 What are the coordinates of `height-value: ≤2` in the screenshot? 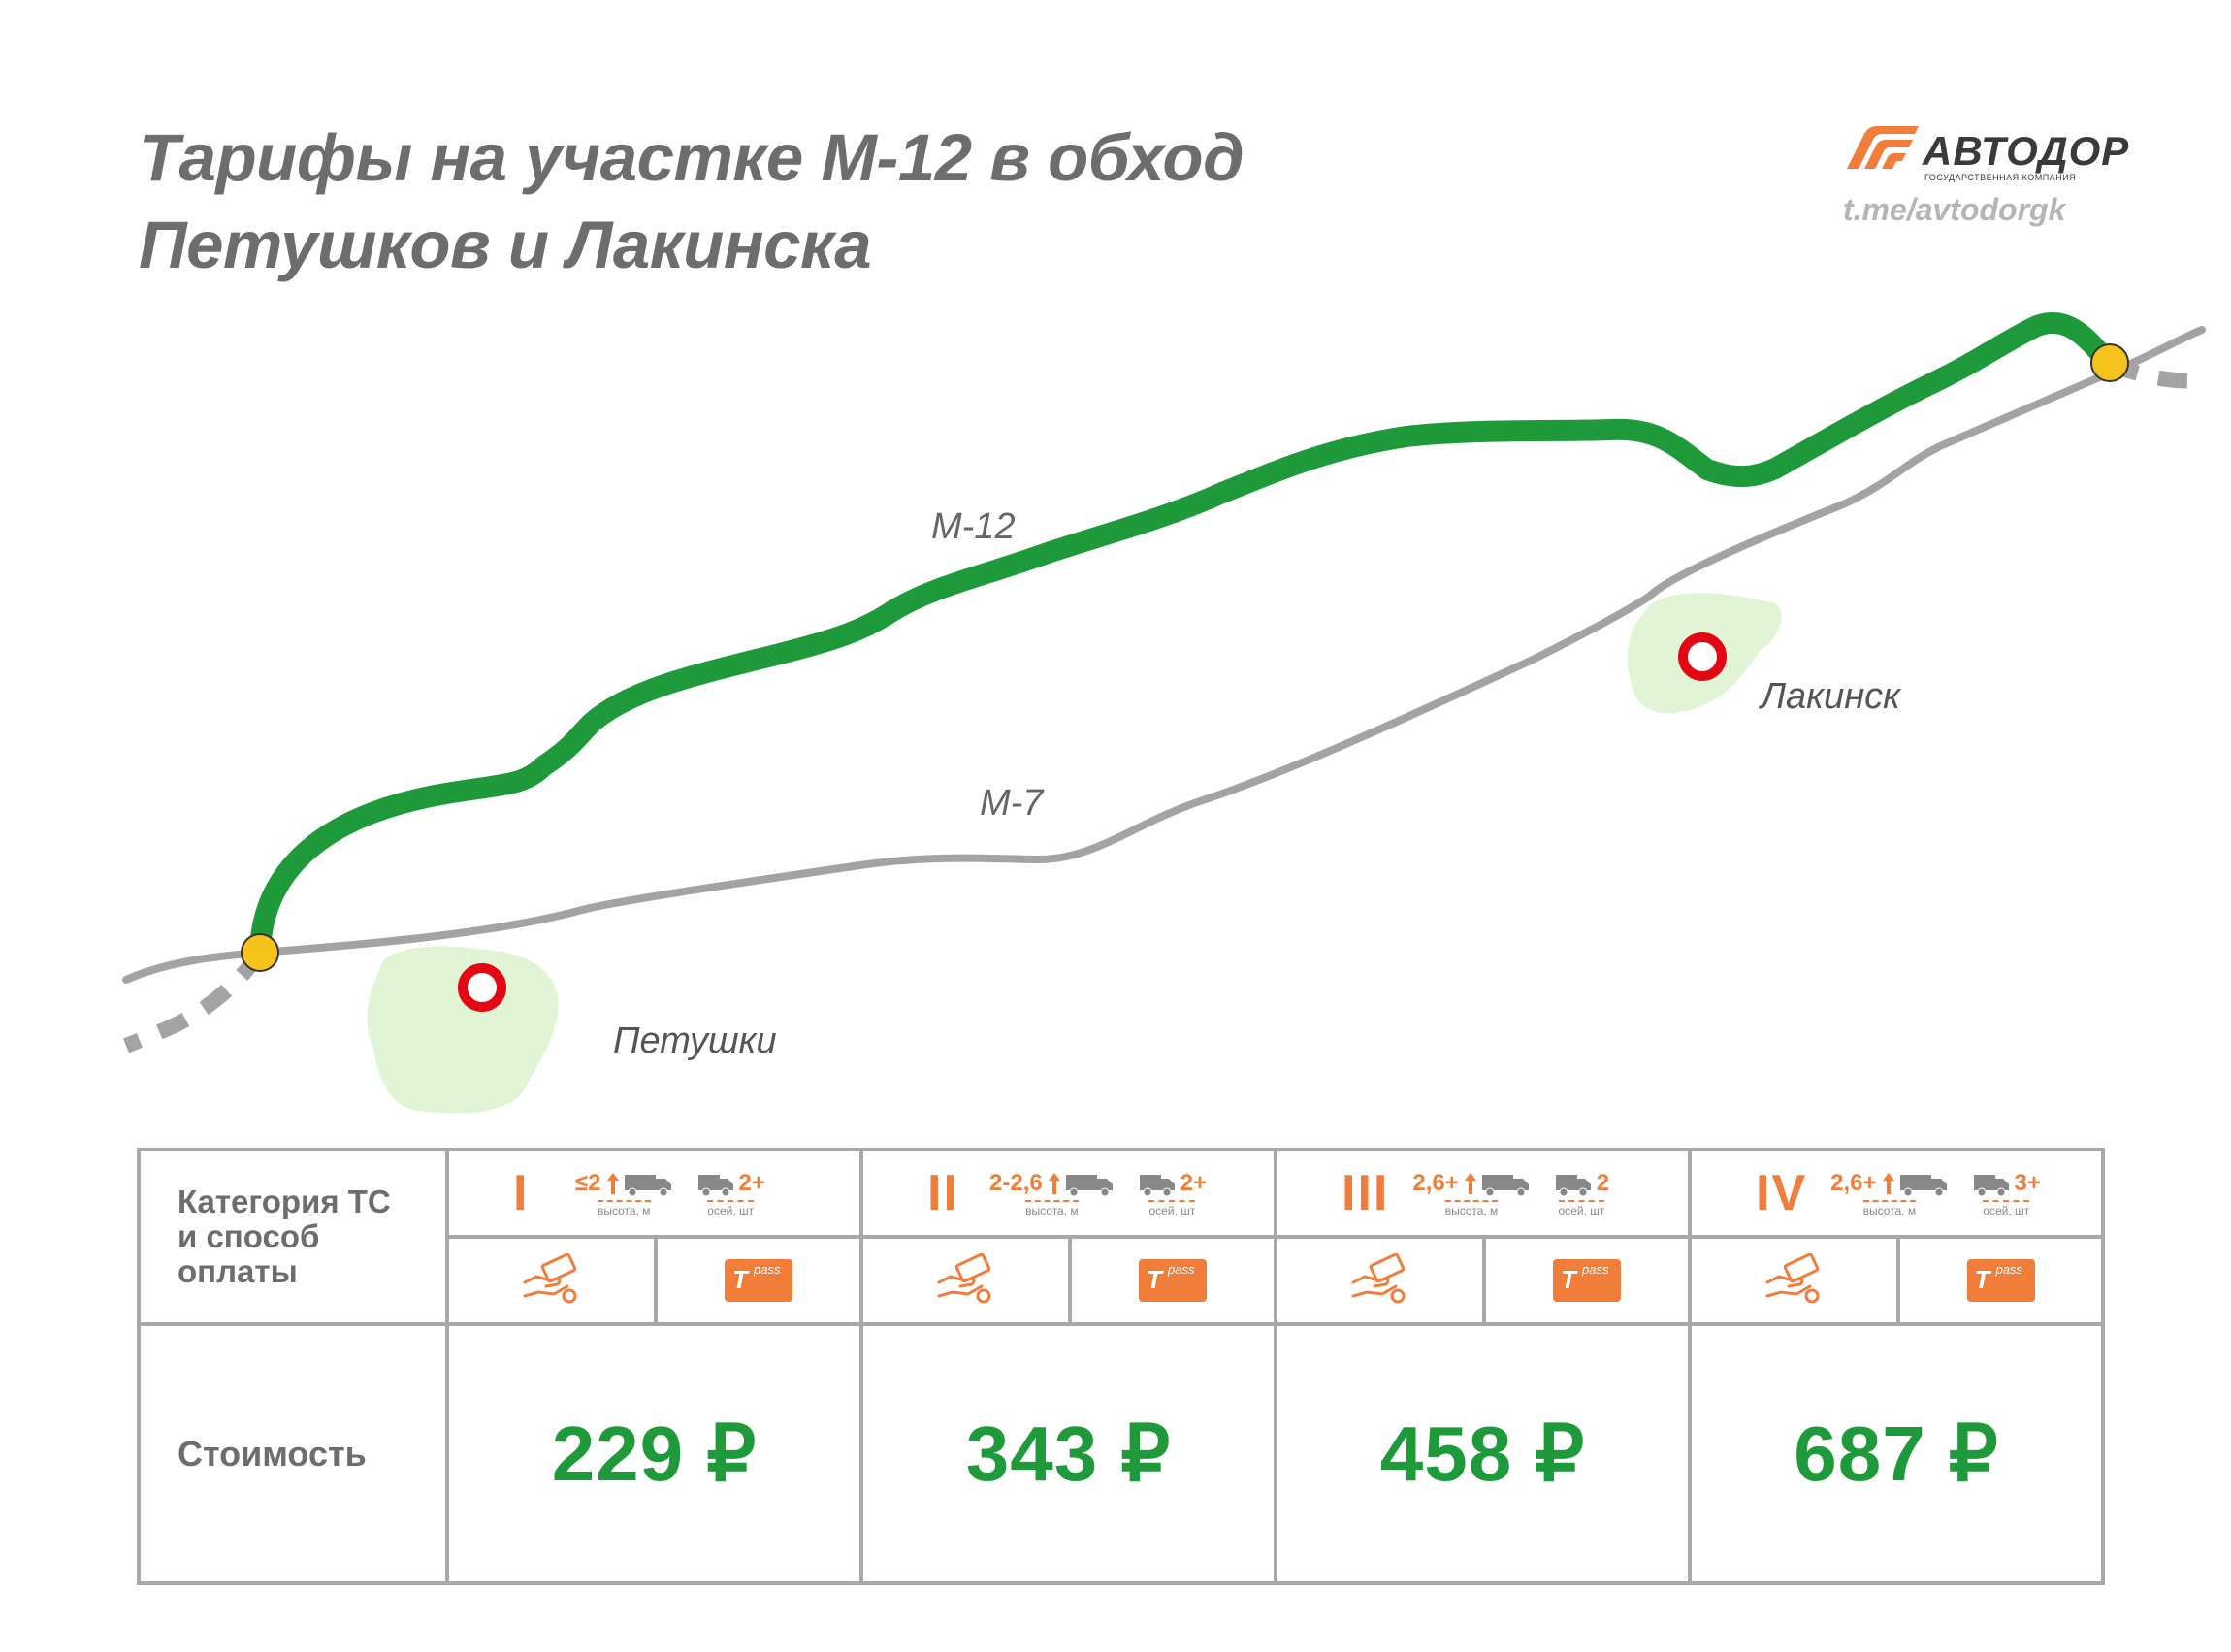 It's located at (588, 1183).